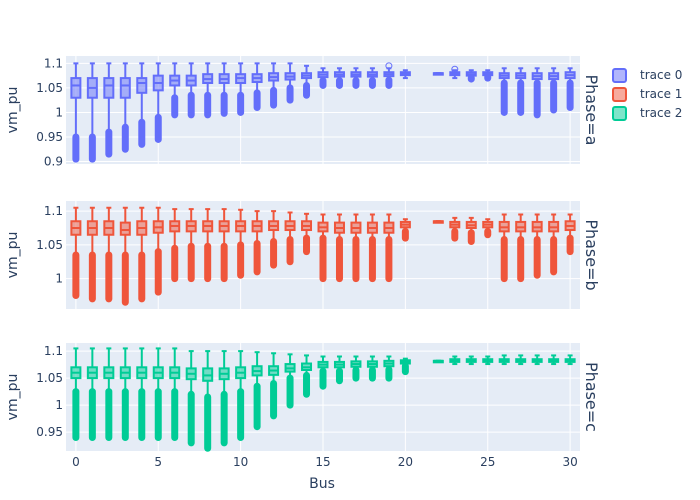 Image resolution: width=700 pixels, height=500 pixels. I want to click on legend-swatch, so click(619, 94).